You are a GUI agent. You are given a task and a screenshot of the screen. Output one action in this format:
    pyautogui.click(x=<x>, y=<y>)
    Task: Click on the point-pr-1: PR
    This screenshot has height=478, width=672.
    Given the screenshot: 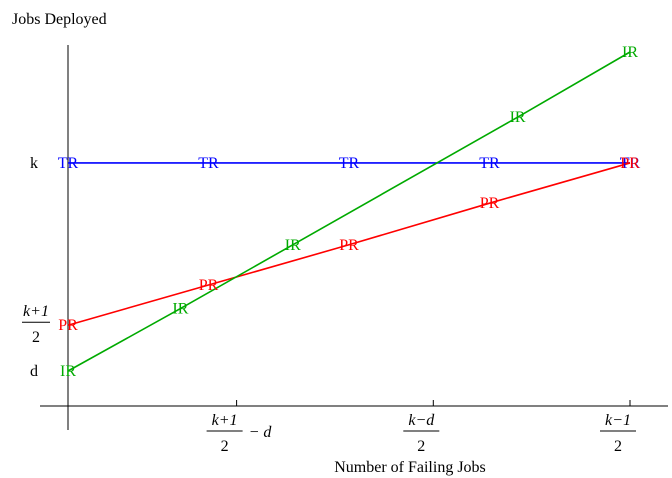 What is the action you would take?
    pyautogui.click(x=209, y=285)
    